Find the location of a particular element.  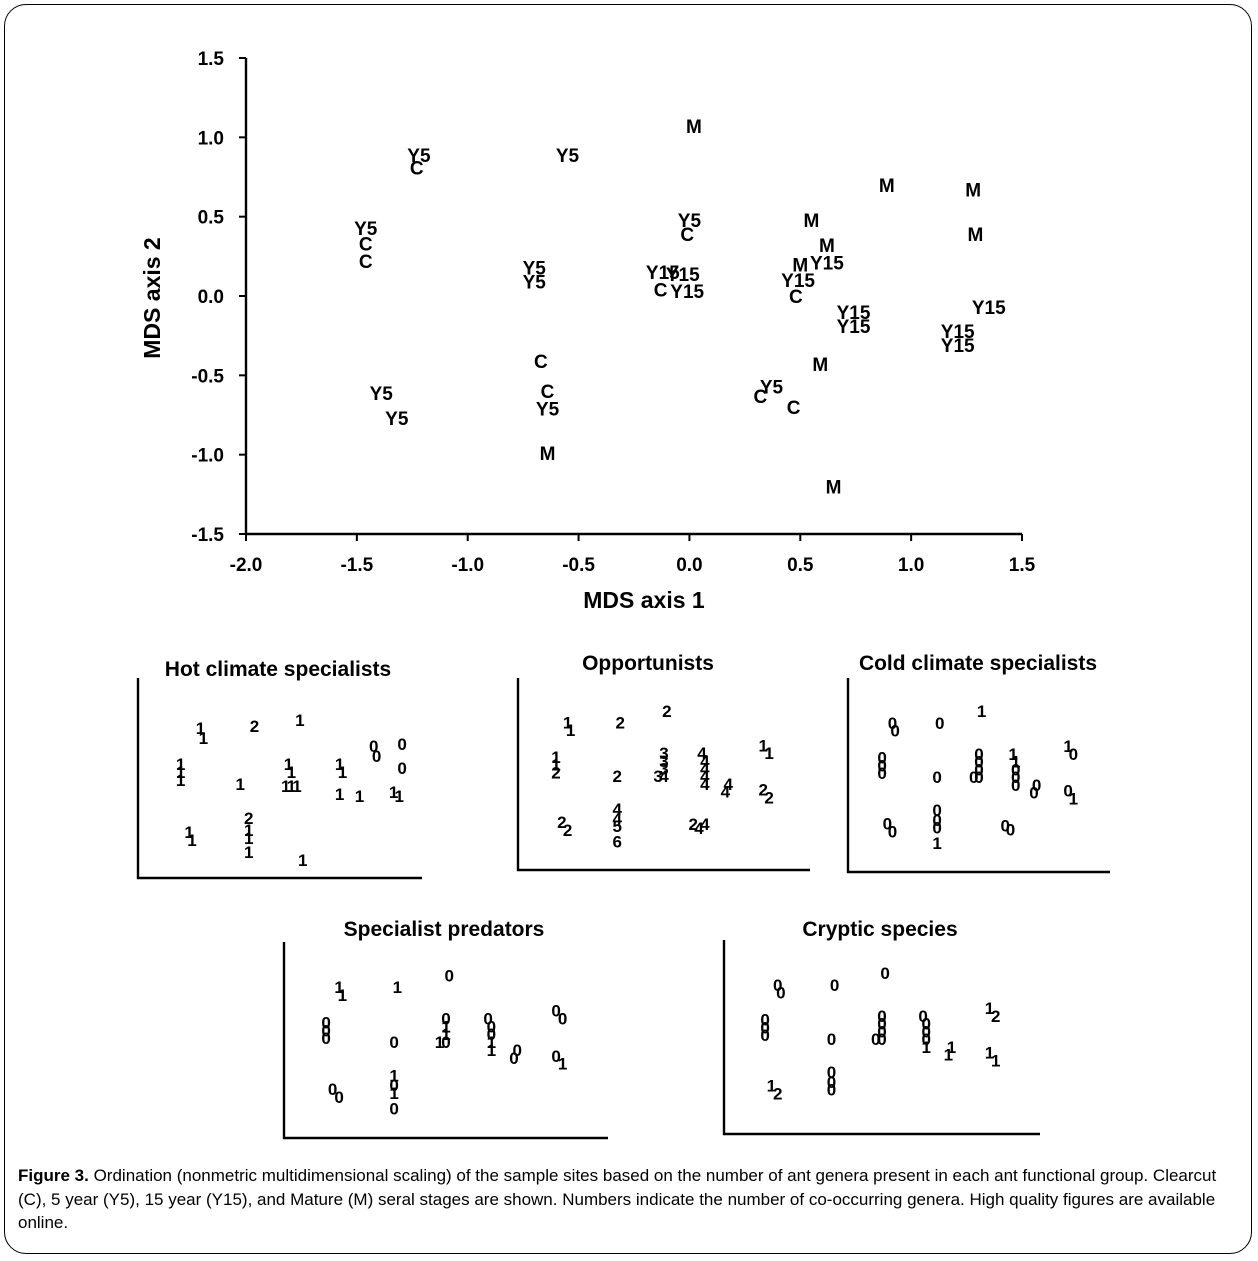

panel-title: Cold climate specialists is located at coordinates (978, 663).